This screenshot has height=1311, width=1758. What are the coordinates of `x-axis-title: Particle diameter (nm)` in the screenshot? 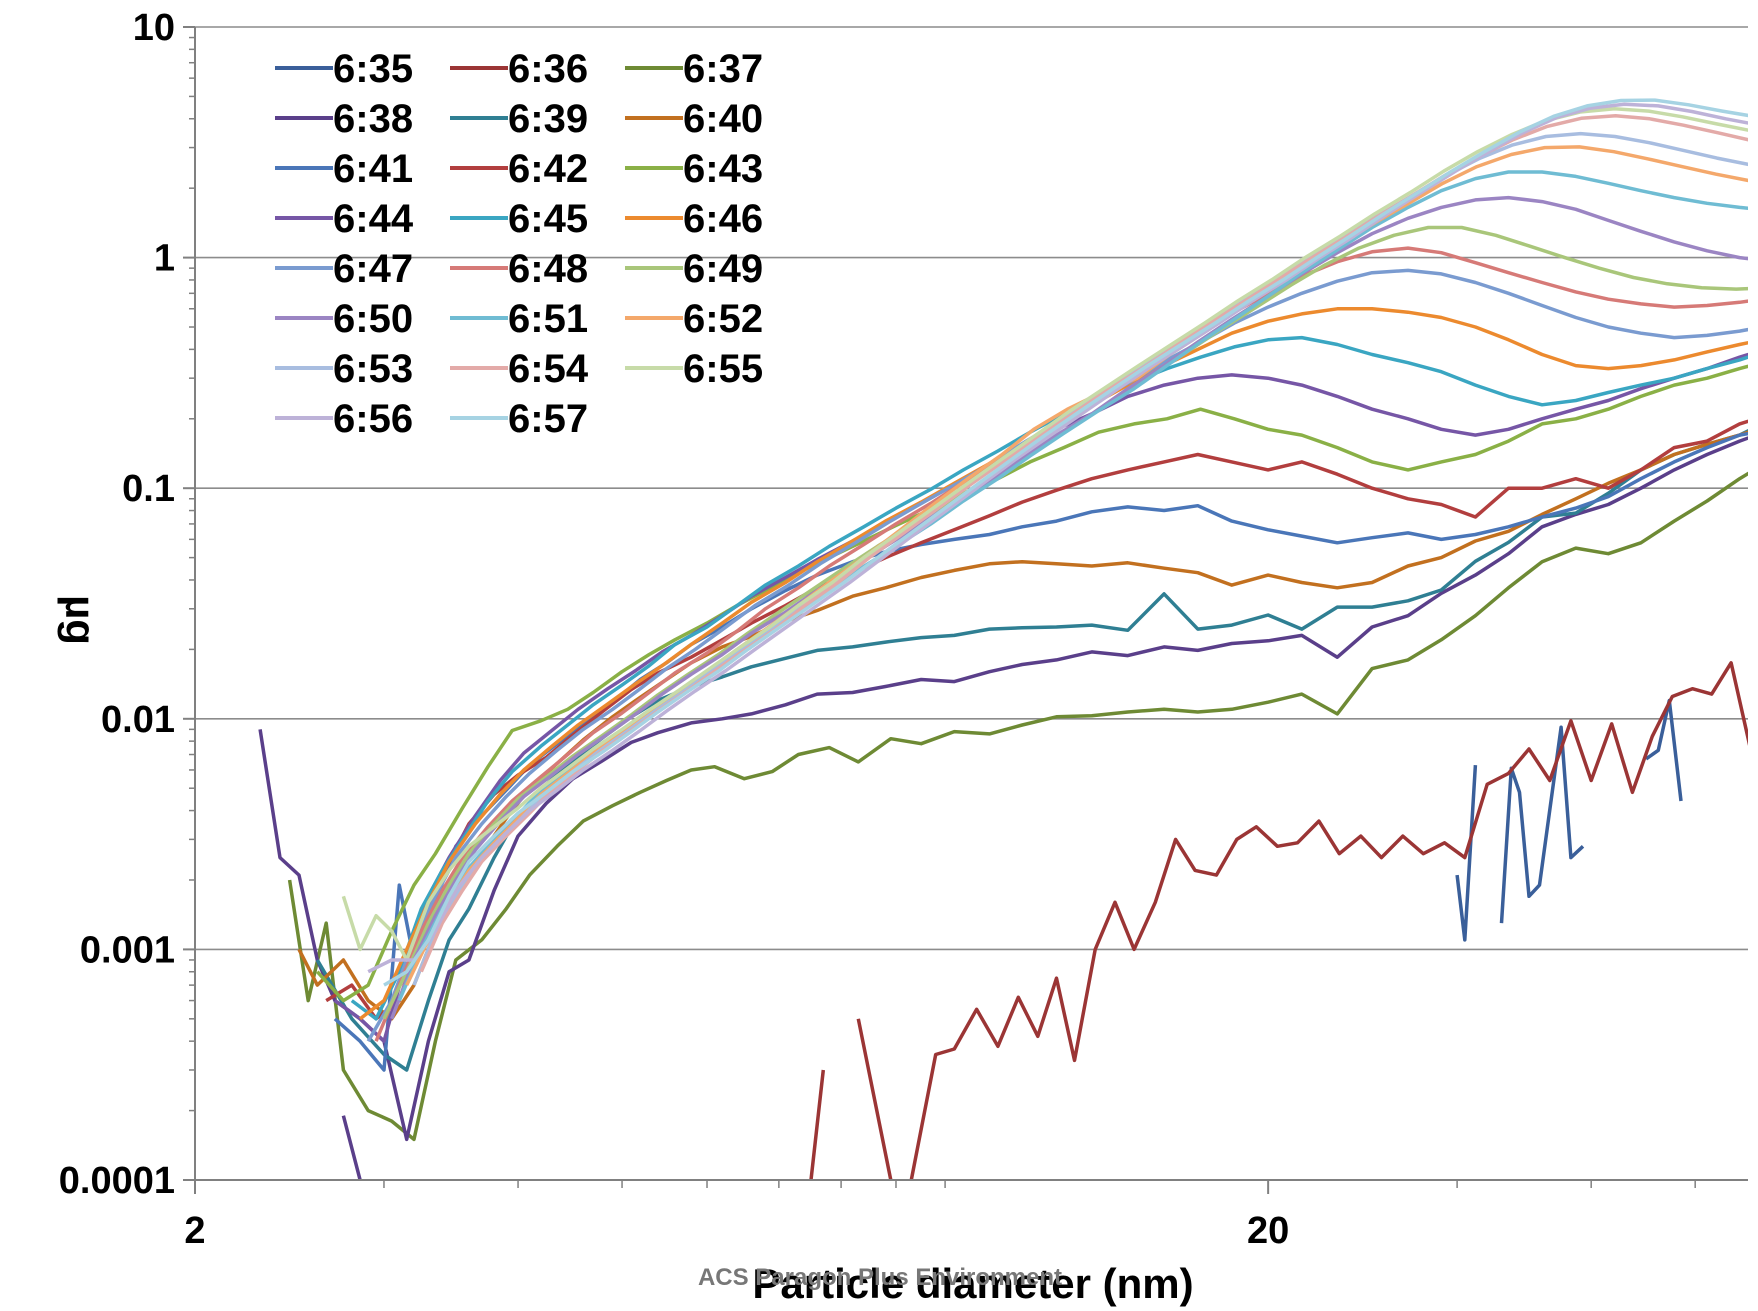 It's located at (972, 1283).